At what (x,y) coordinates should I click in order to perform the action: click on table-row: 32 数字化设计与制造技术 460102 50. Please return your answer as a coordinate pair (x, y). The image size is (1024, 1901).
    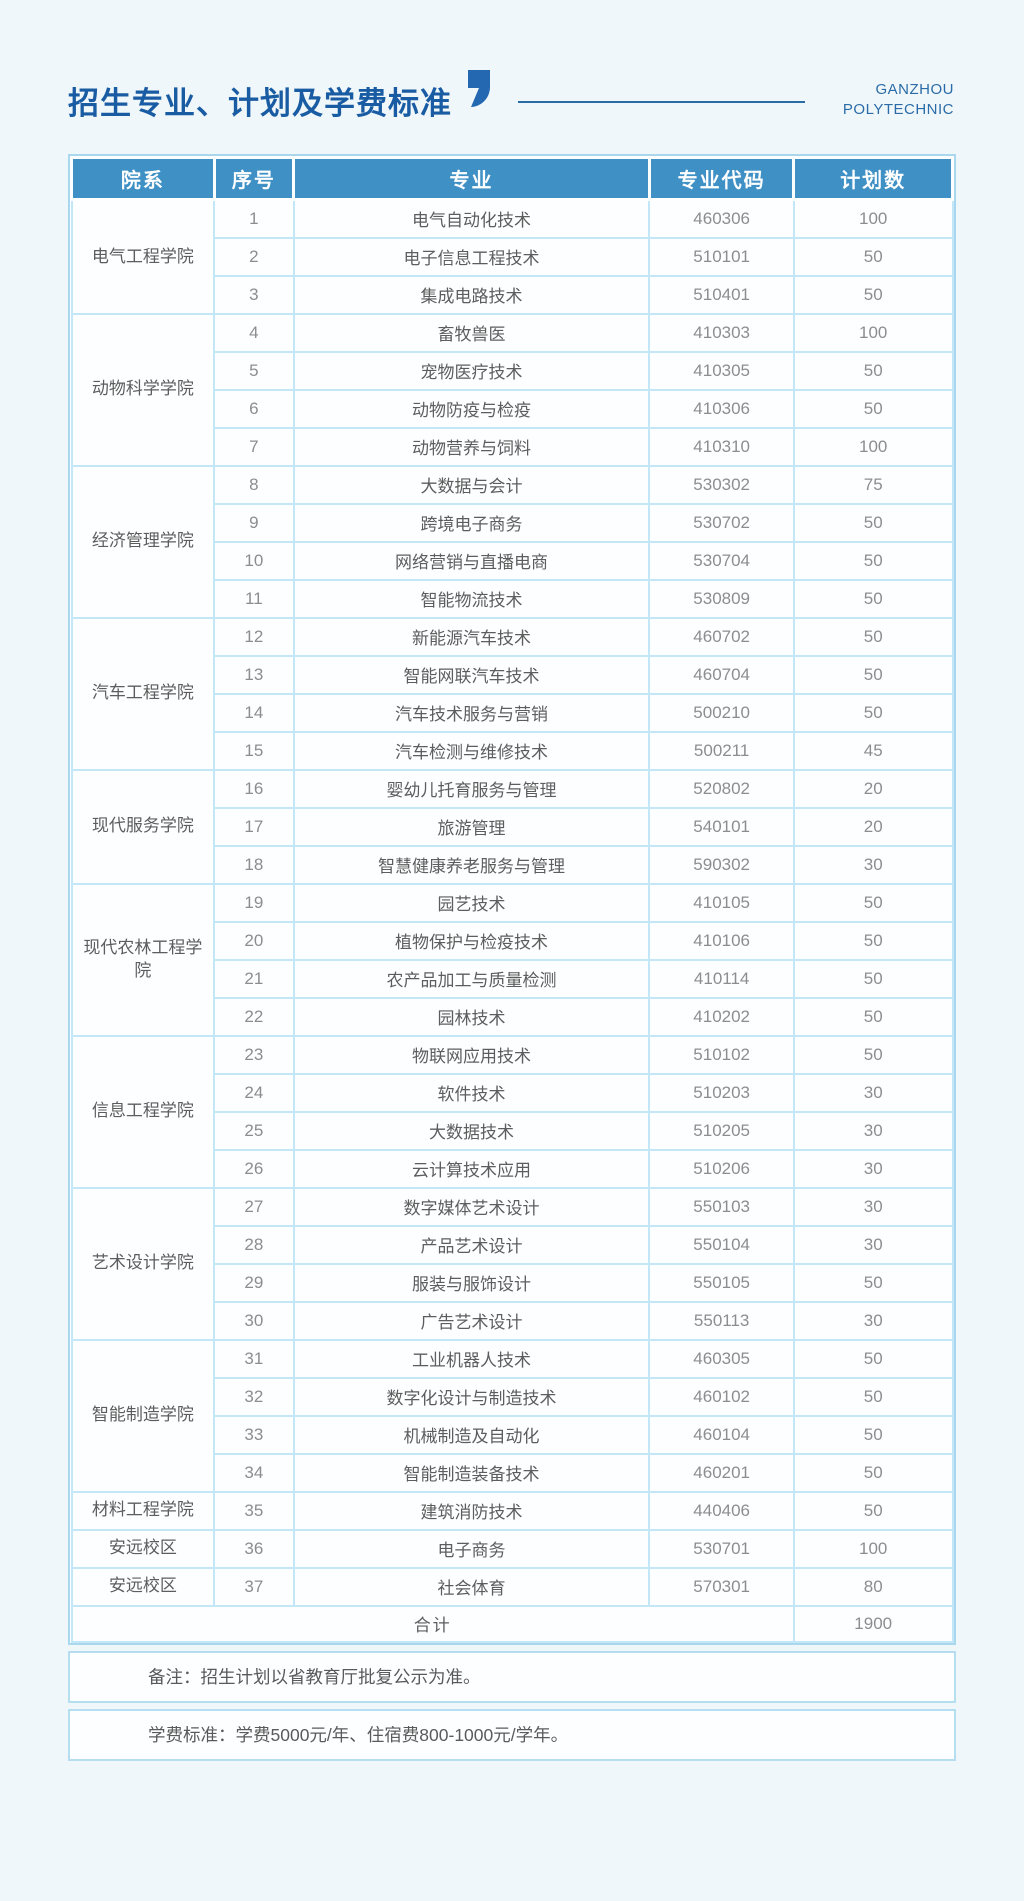
    Looking at the image, I should click on (513, 1396).